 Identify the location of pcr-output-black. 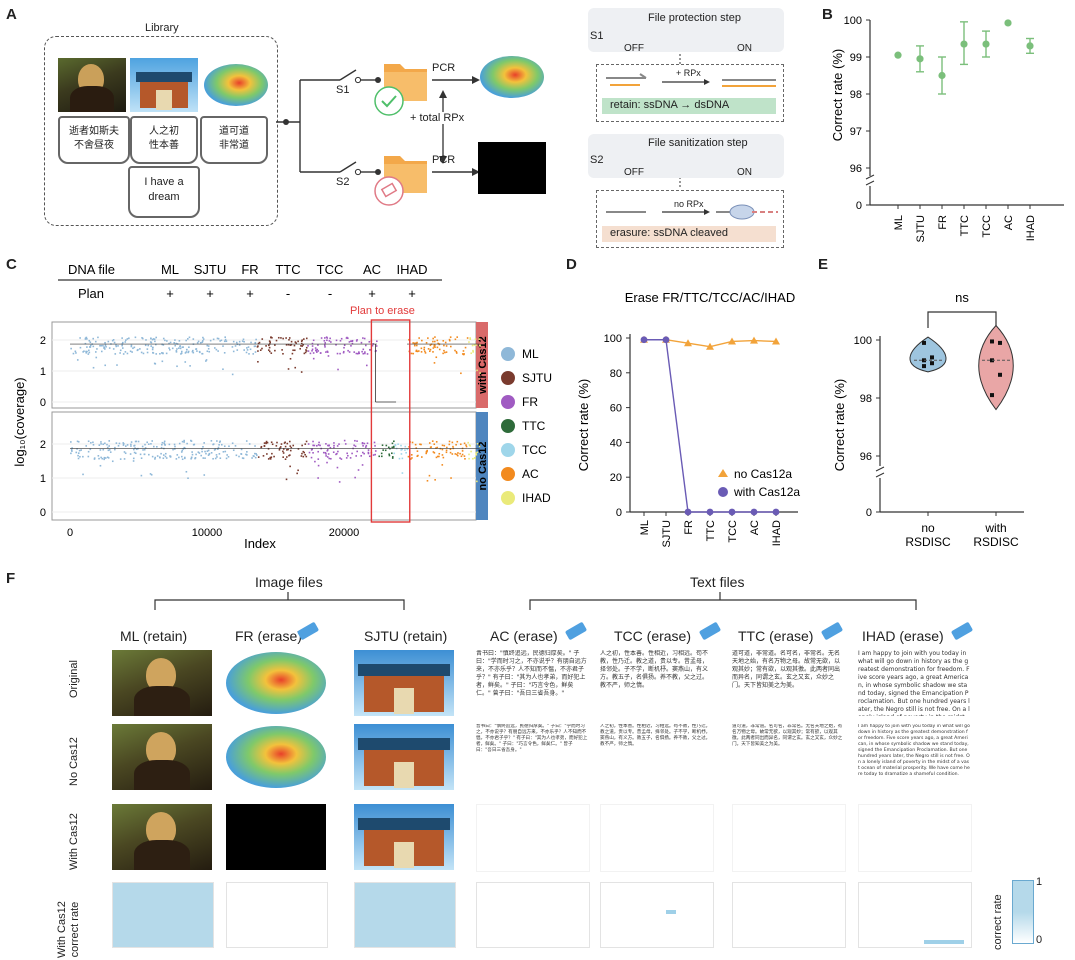
(512, 168).